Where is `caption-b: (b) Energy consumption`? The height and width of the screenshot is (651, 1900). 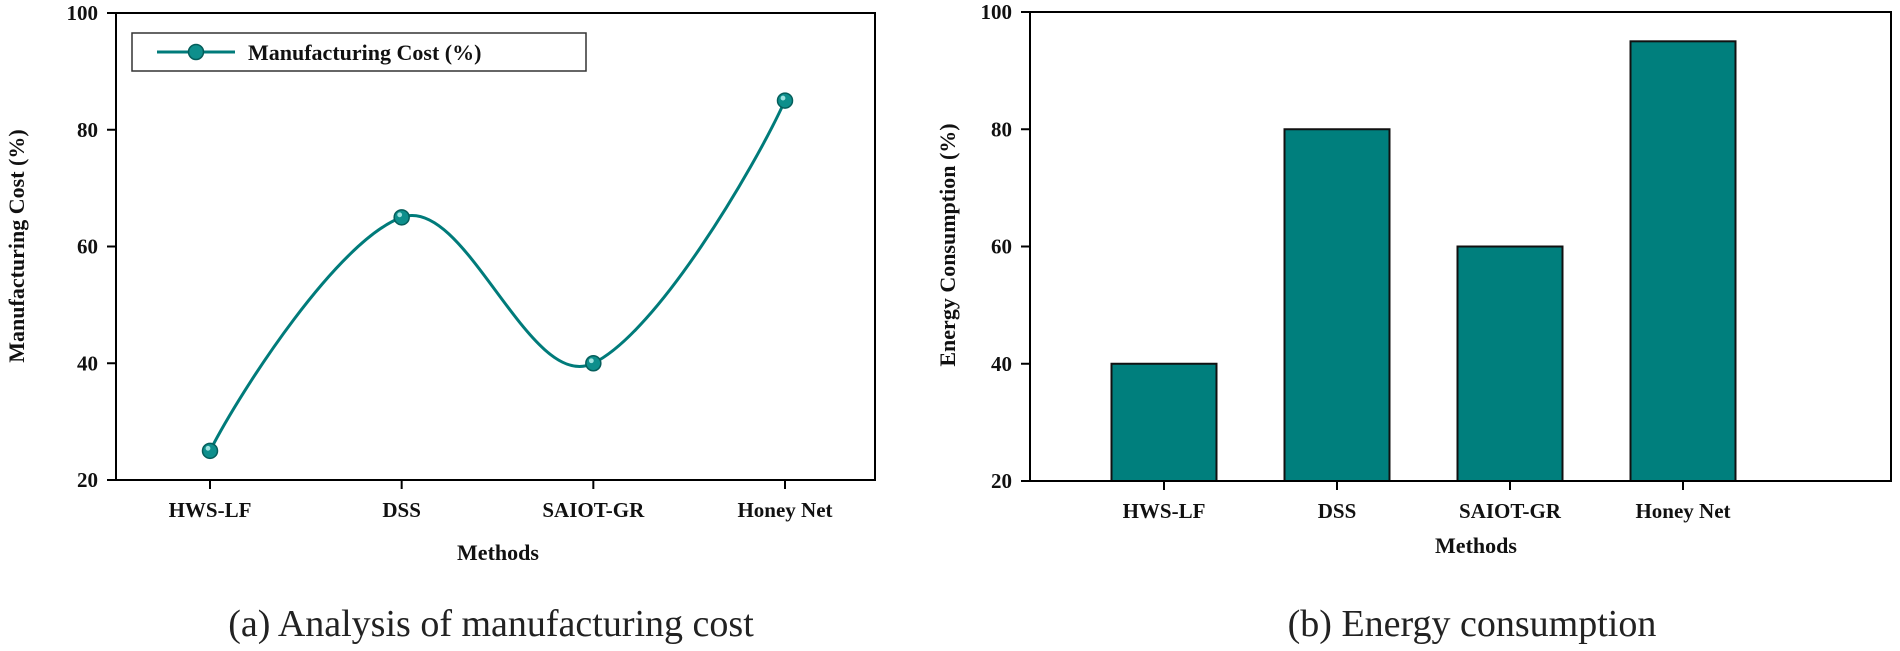
caption-b: (b) Energy consumption is located at coordinates (1472, 624).